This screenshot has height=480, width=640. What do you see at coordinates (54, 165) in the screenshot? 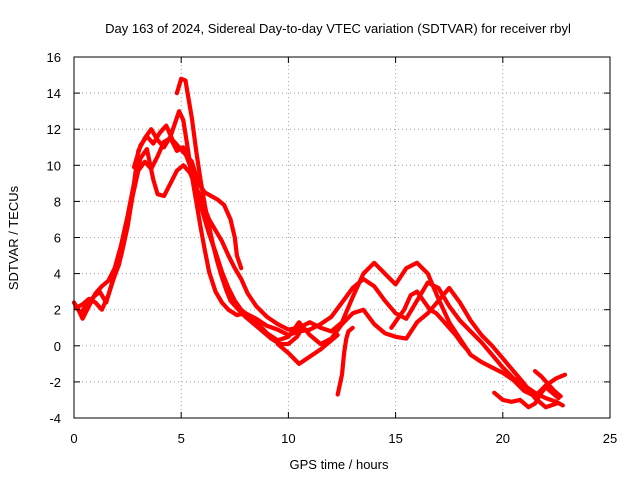
I see `y-tick-label: 10` at bounding box center [54, 165].